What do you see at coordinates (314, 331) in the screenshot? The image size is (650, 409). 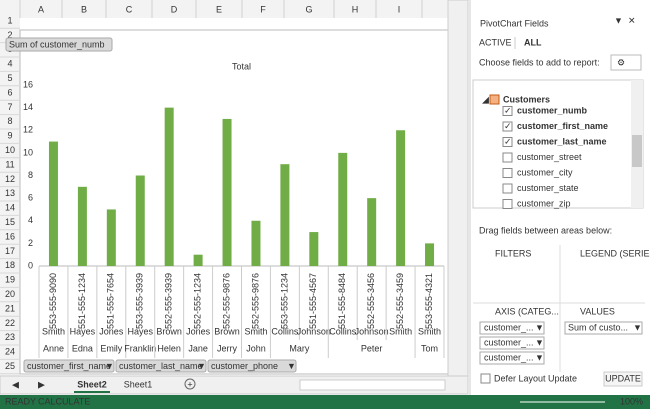 I see `last-name-label: Johnson` at bounding box center [314, 331].